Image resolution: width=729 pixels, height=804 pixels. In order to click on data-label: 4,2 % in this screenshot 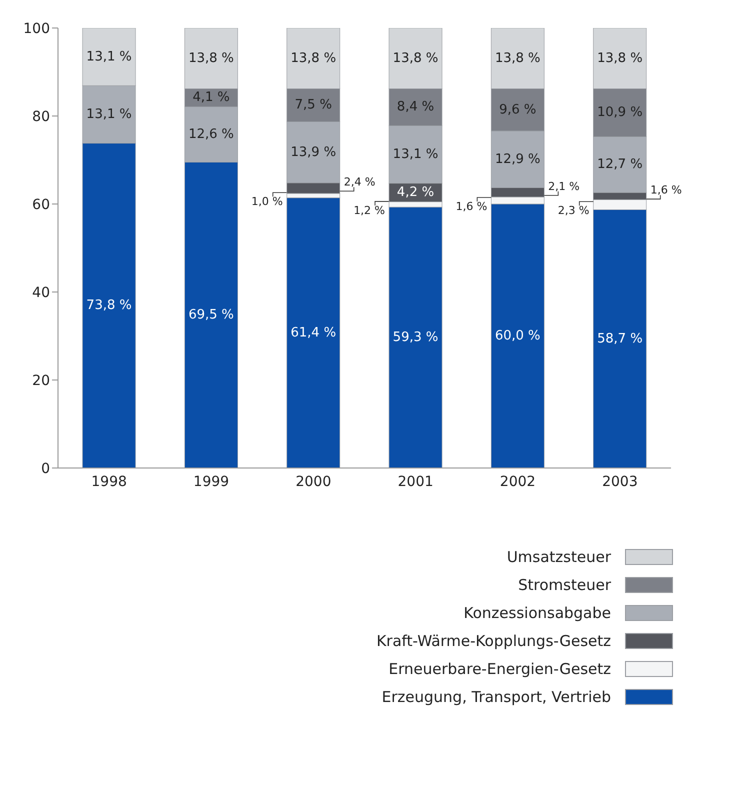, I will do `click(415, 192)`.